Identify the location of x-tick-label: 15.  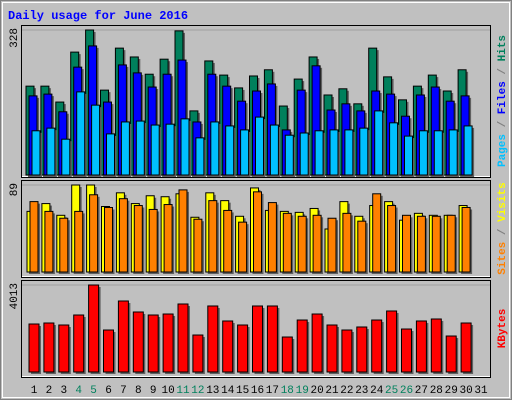
(242, 391).